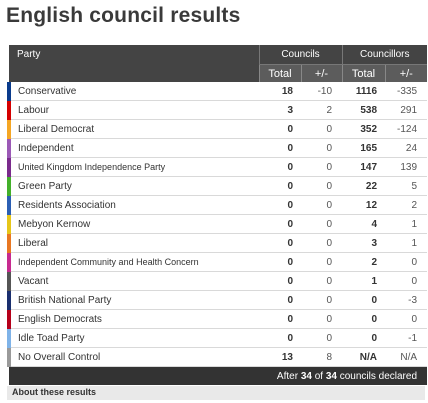 Image resolution: width=428 pixels, height=403 pixels. What do you see at coordinates (133, 91) in the screenshot?
I see `party-name: Conservative` at bounding box center [133, 91].